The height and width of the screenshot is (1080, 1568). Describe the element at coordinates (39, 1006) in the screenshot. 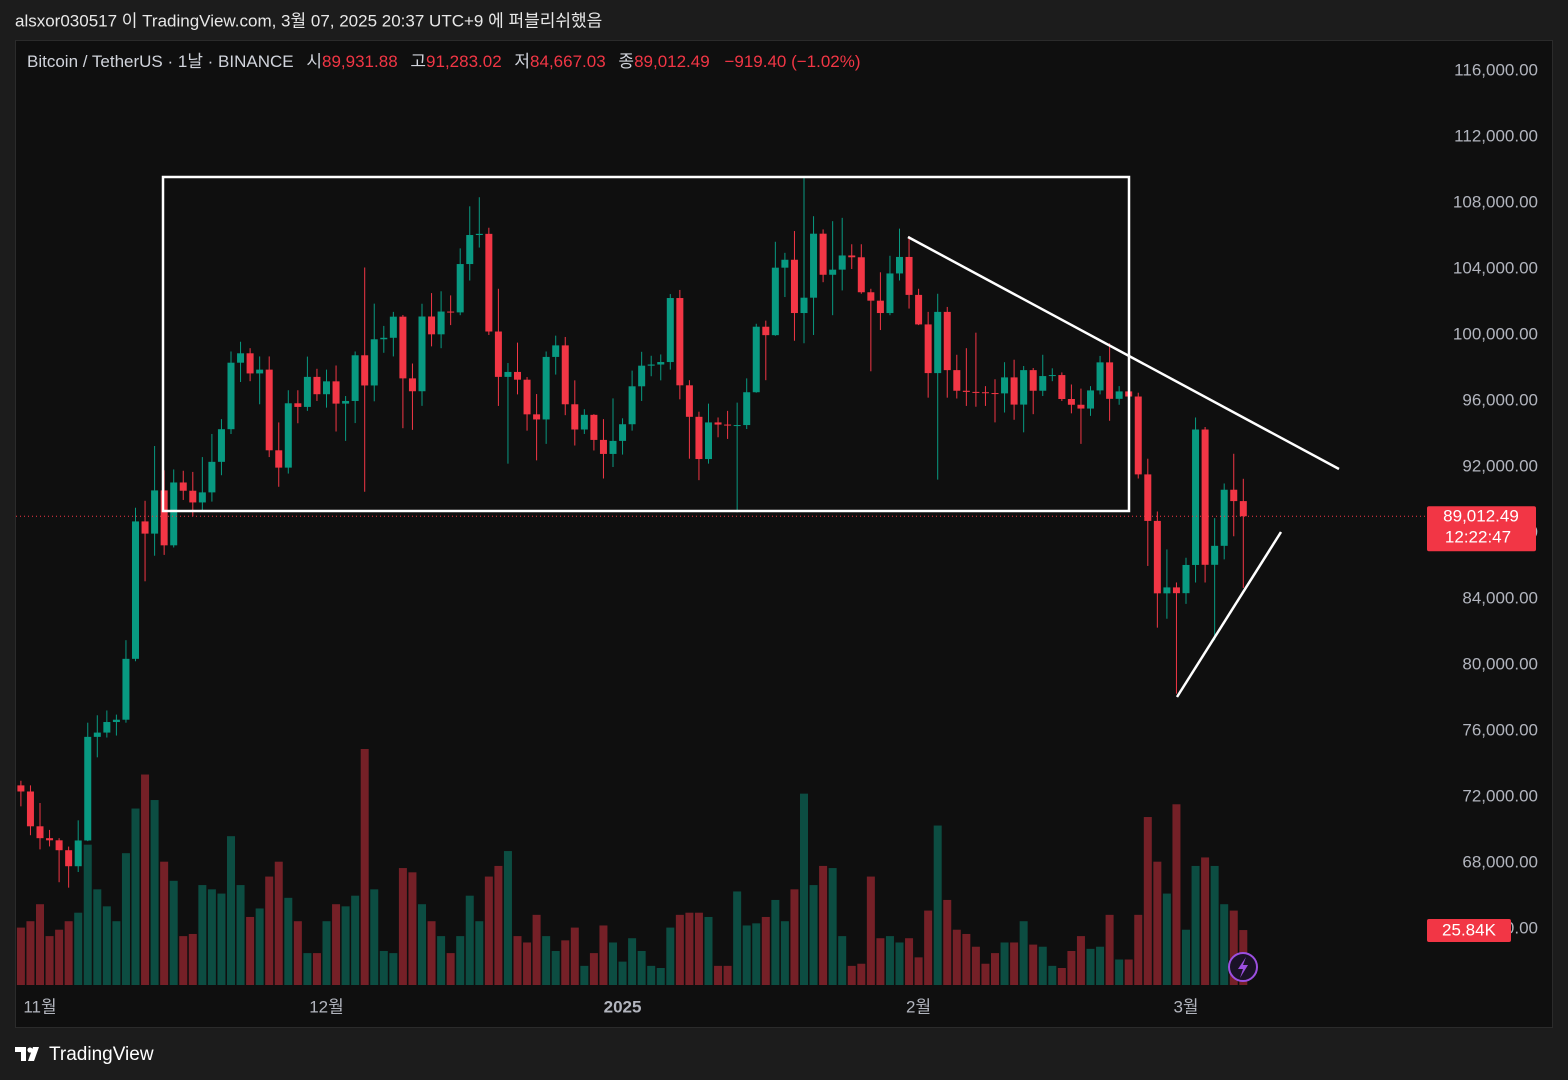

I see `x-tick-label: 11월` at that location.